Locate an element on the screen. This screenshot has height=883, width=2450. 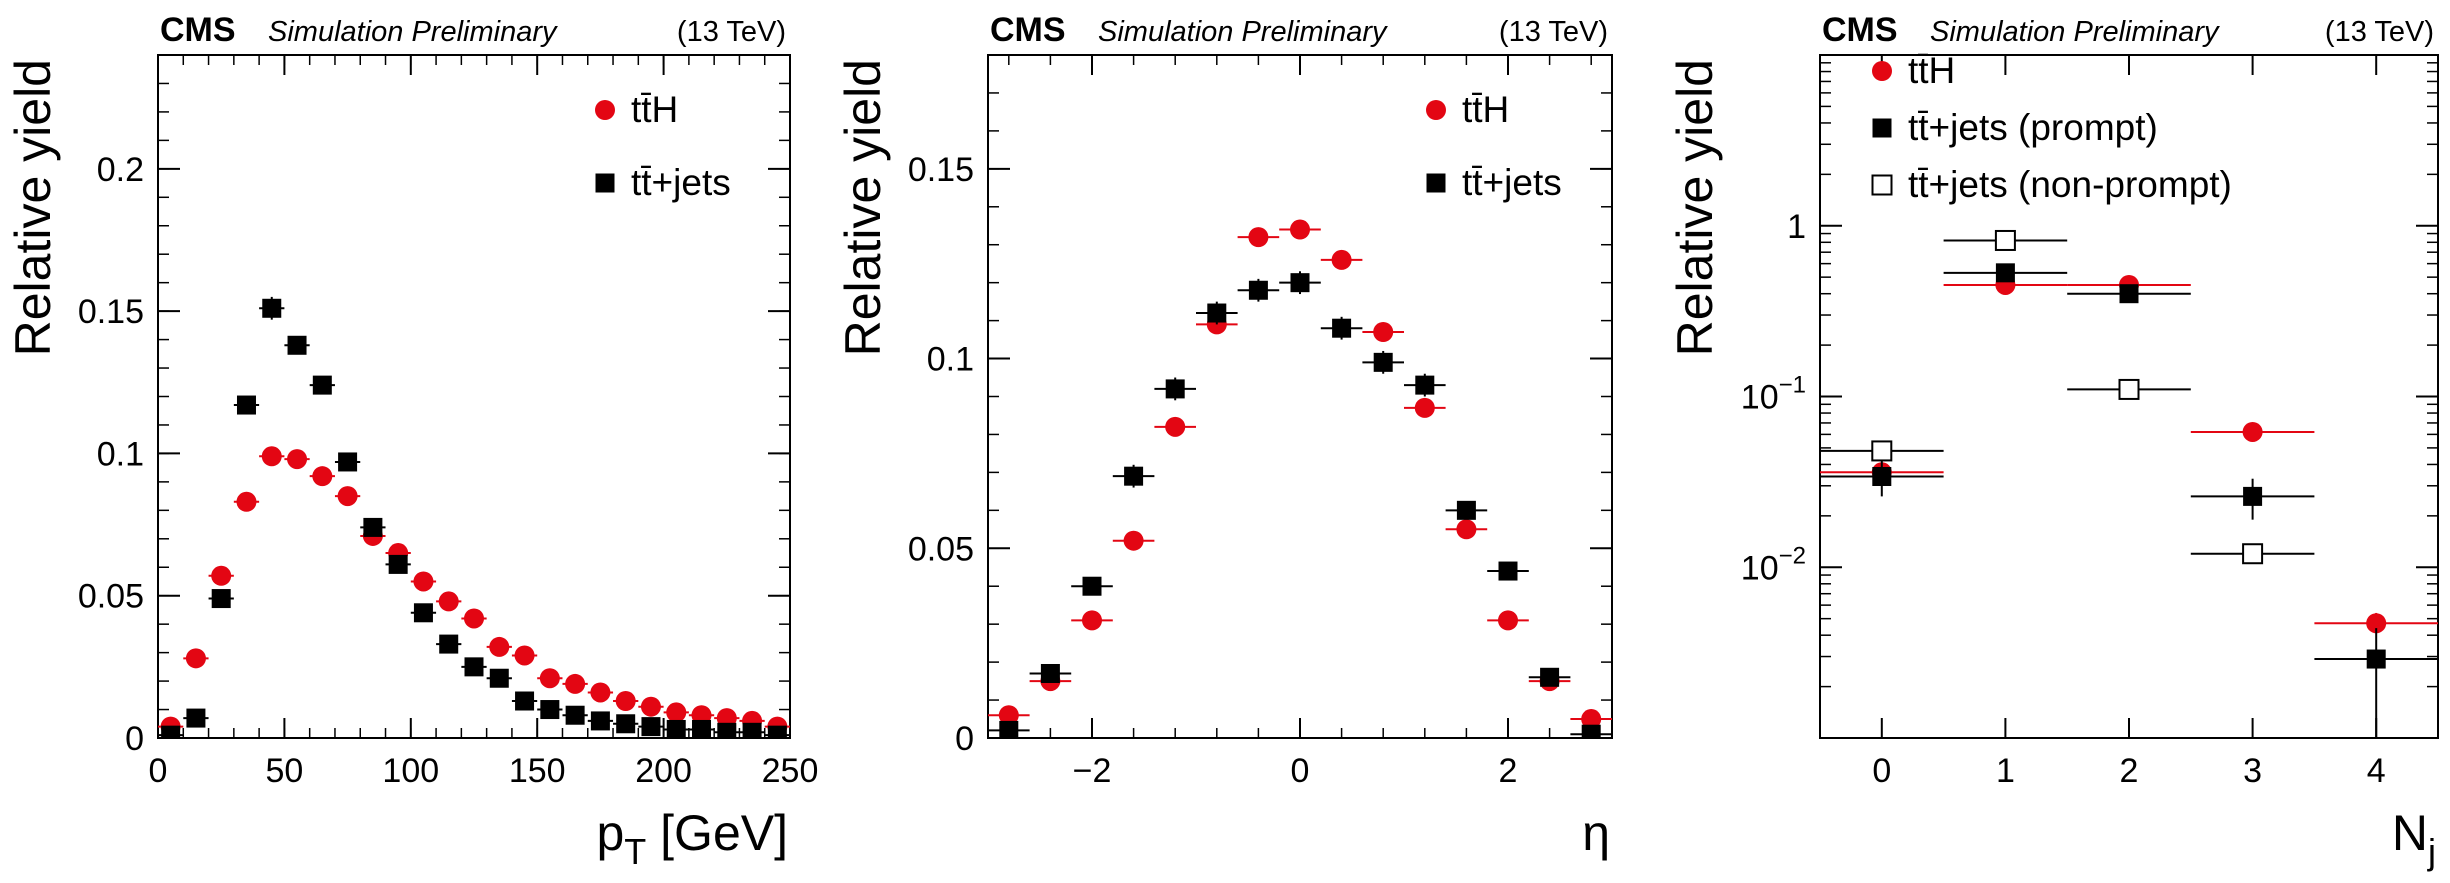
energy-label: (13 TeV) is located at coordinates (2379, 32).